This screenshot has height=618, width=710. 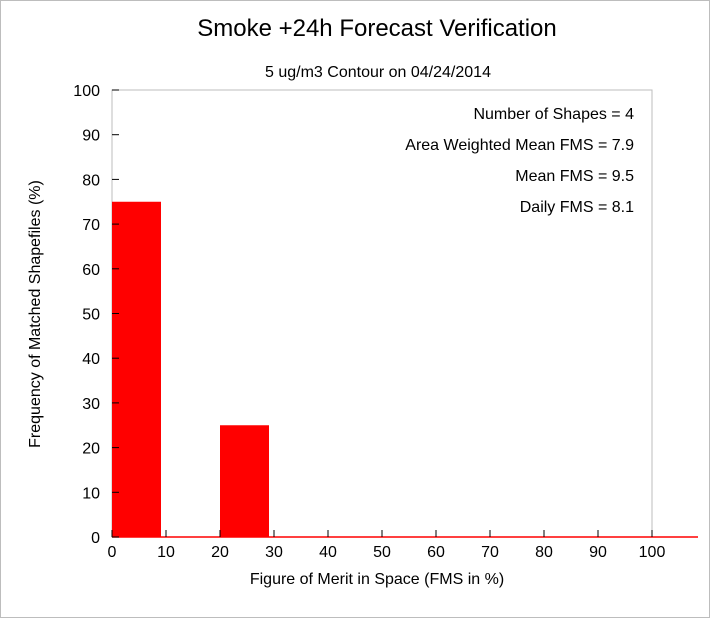 I want to click on x-tick-label-30: 30, so click(x=274, y=552).